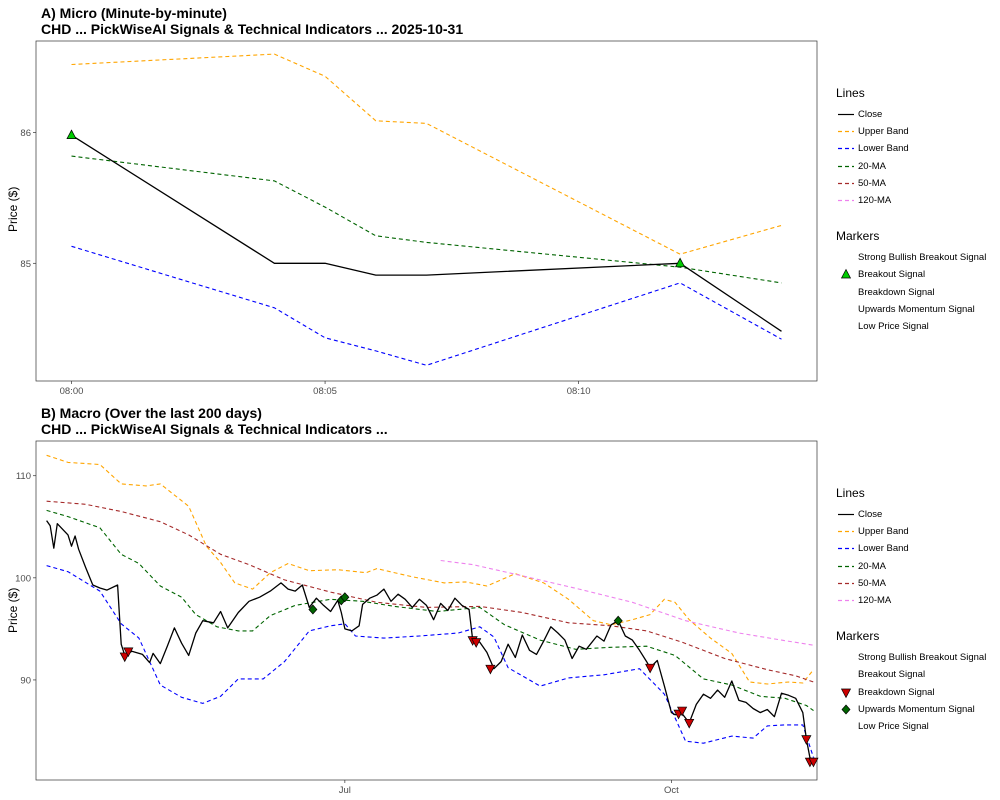 The height and width of the screenshot is (800, 1000). I want to click on panel-a-x-tick-label: 08:00, so click(72, 391).